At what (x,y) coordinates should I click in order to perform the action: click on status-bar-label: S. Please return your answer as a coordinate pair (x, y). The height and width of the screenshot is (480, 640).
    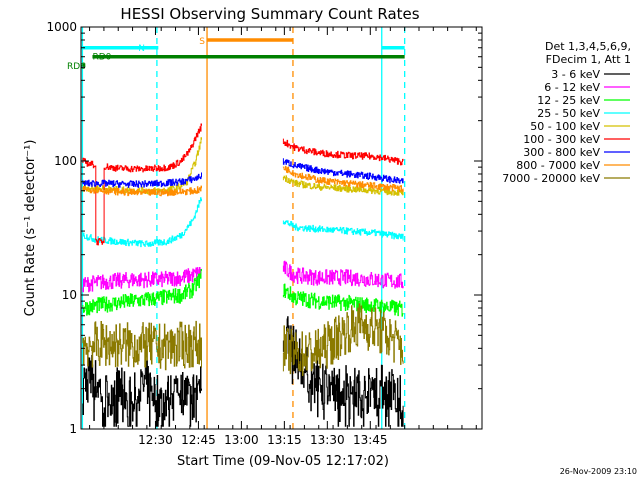
    Looking at the image, I should click on (202, 42).